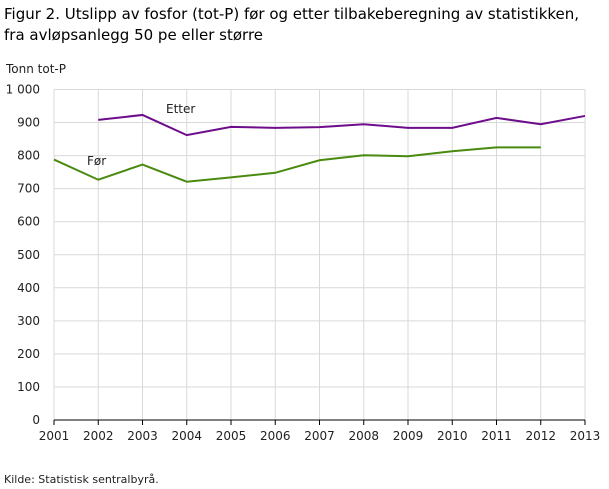 Image resolution: width=609 pixels, height=489 pixels. Describe the element at coordinates (452, 436) in the screenshot. I see `x-tick-label: 2010` at that location.